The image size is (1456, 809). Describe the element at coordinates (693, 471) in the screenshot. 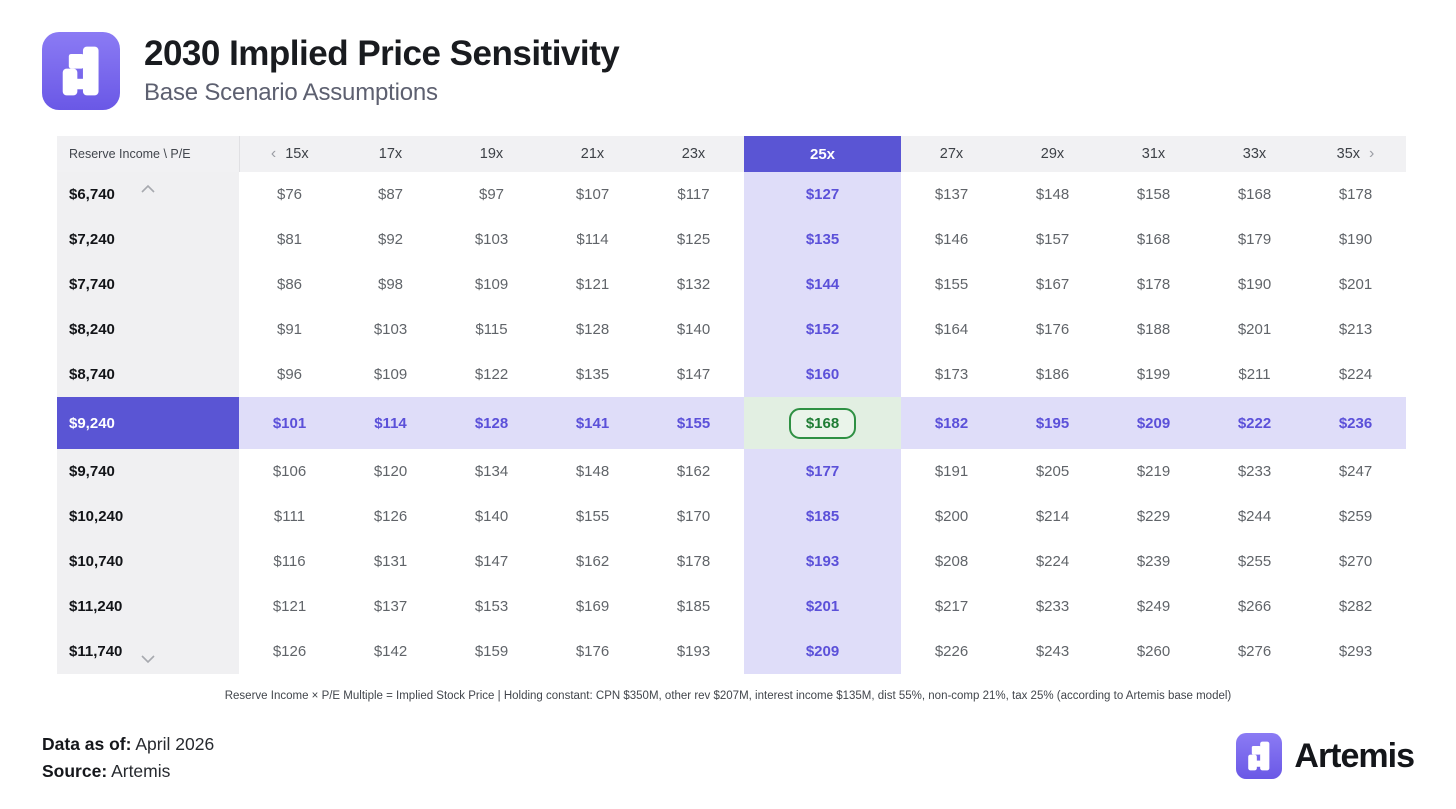

I see `cell: $162` at that location.